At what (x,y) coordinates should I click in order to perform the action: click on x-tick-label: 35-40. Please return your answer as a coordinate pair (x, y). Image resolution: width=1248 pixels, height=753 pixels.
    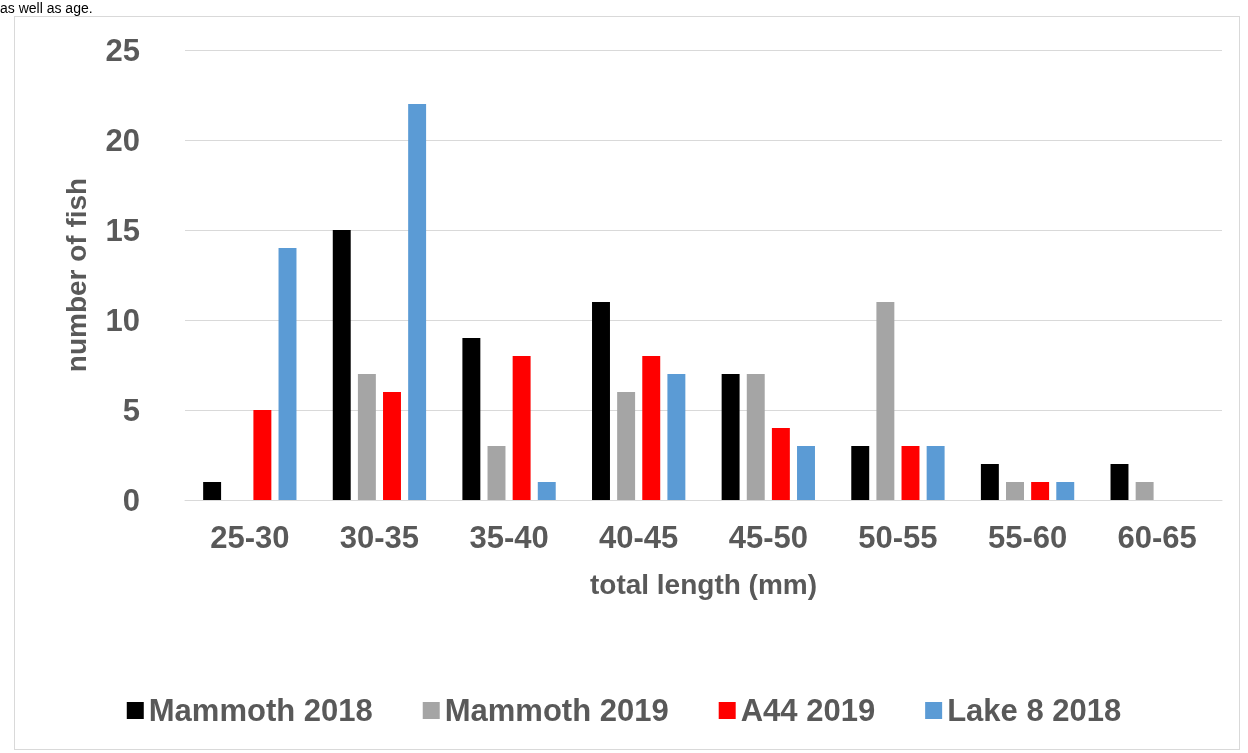
    Looking at the image, I should click on (509, 537).